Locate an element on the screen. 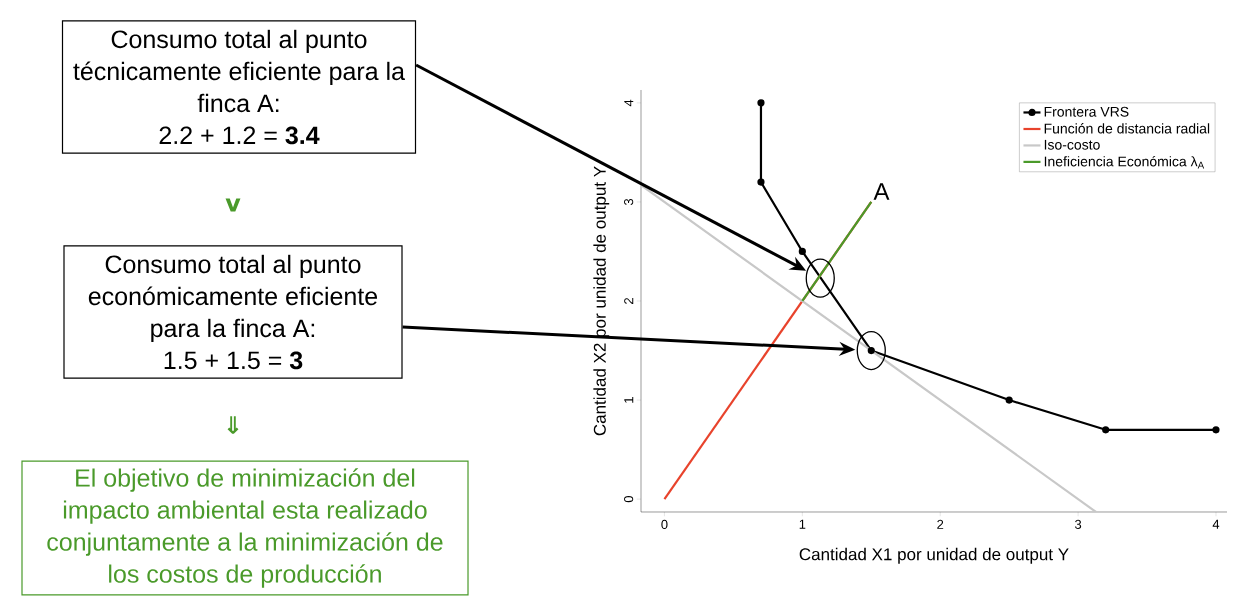 Image resolution: width=1239 pixels, height=601 pixels. x-tick-label: 3 is located at coordinates (1078, 524).